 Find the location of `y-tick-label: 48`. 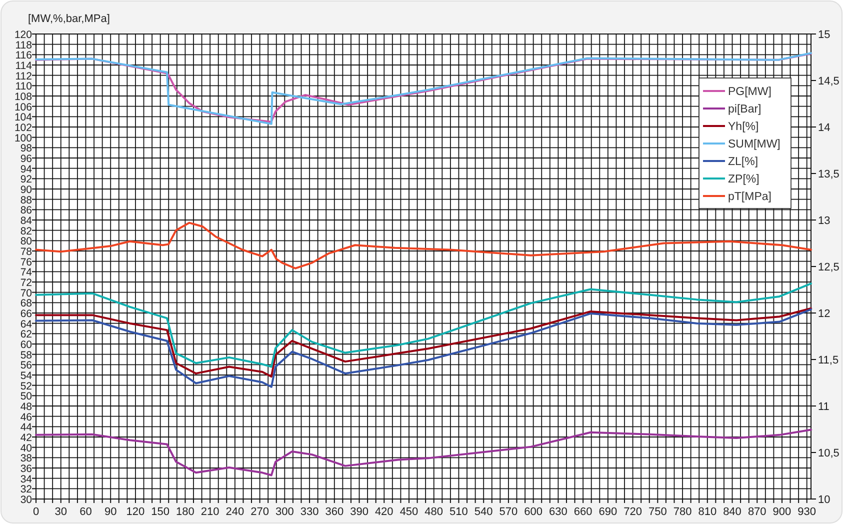

y-tick-label: 48 is located at coordinates (26, 407).